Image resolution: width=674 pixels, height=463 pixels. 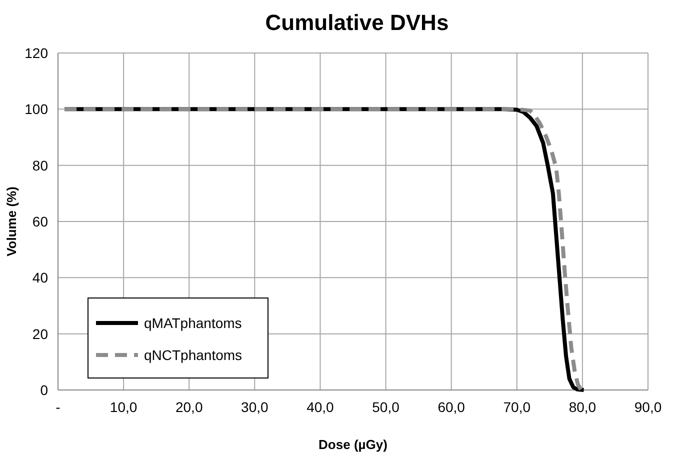 I want to click on x-tick-label: 70,0, so click(x=517, y=407).